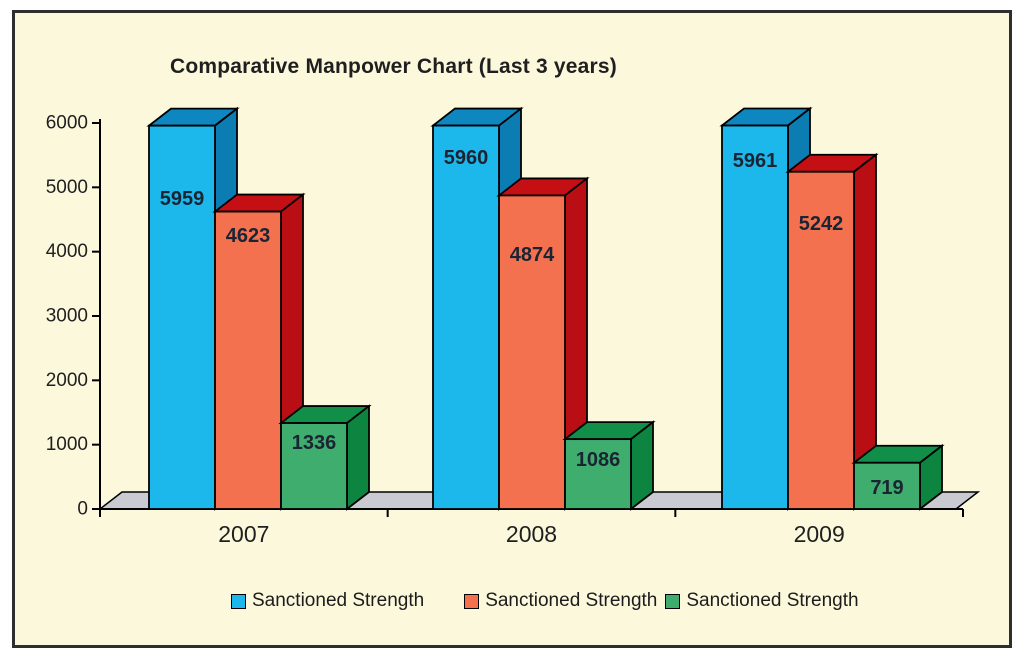 This screenshot has height=654, width=1016. What do you see at coordinates (82, 509) in the screenshot?
I see `y-axis-tick-label: 0` at bounding box center [82, 509].